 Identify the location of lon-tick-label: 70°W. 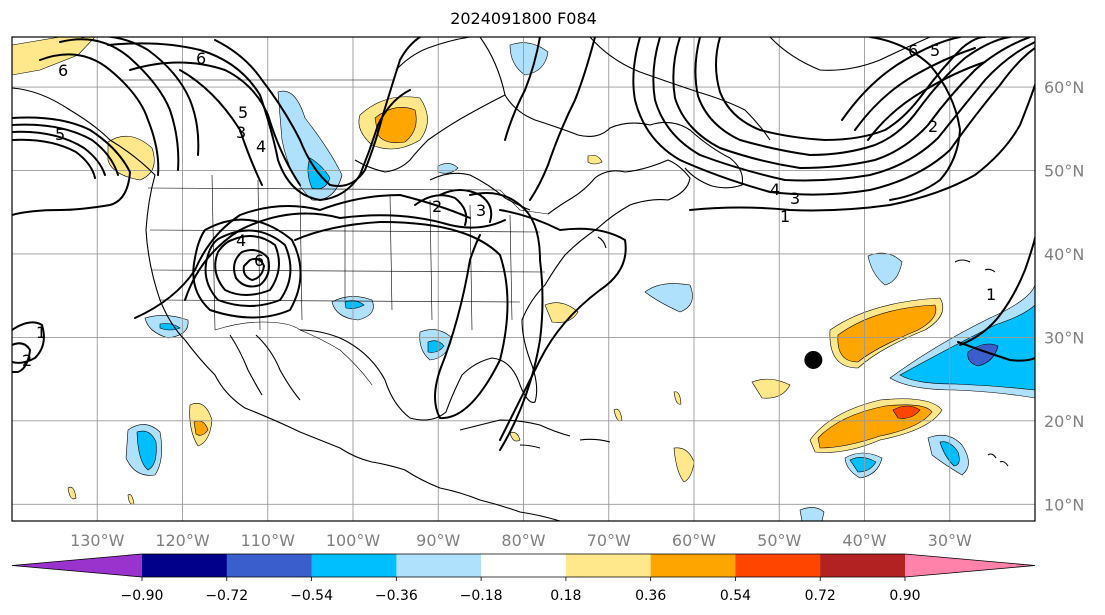
(609, 540).